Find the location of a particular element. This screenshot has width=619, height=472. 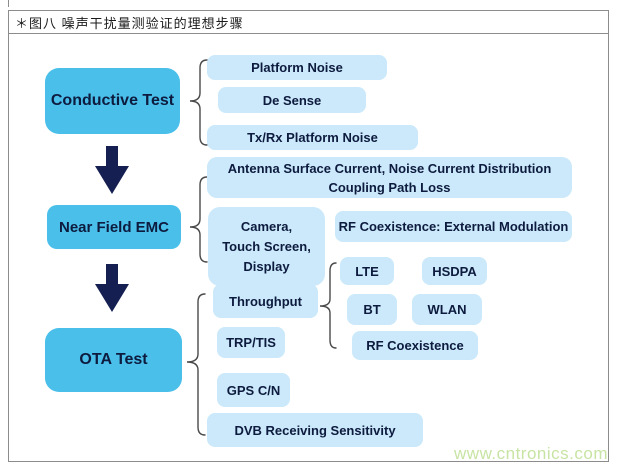

item-label-line2: Coupling Path Loss is located at coordinates (389, 187).